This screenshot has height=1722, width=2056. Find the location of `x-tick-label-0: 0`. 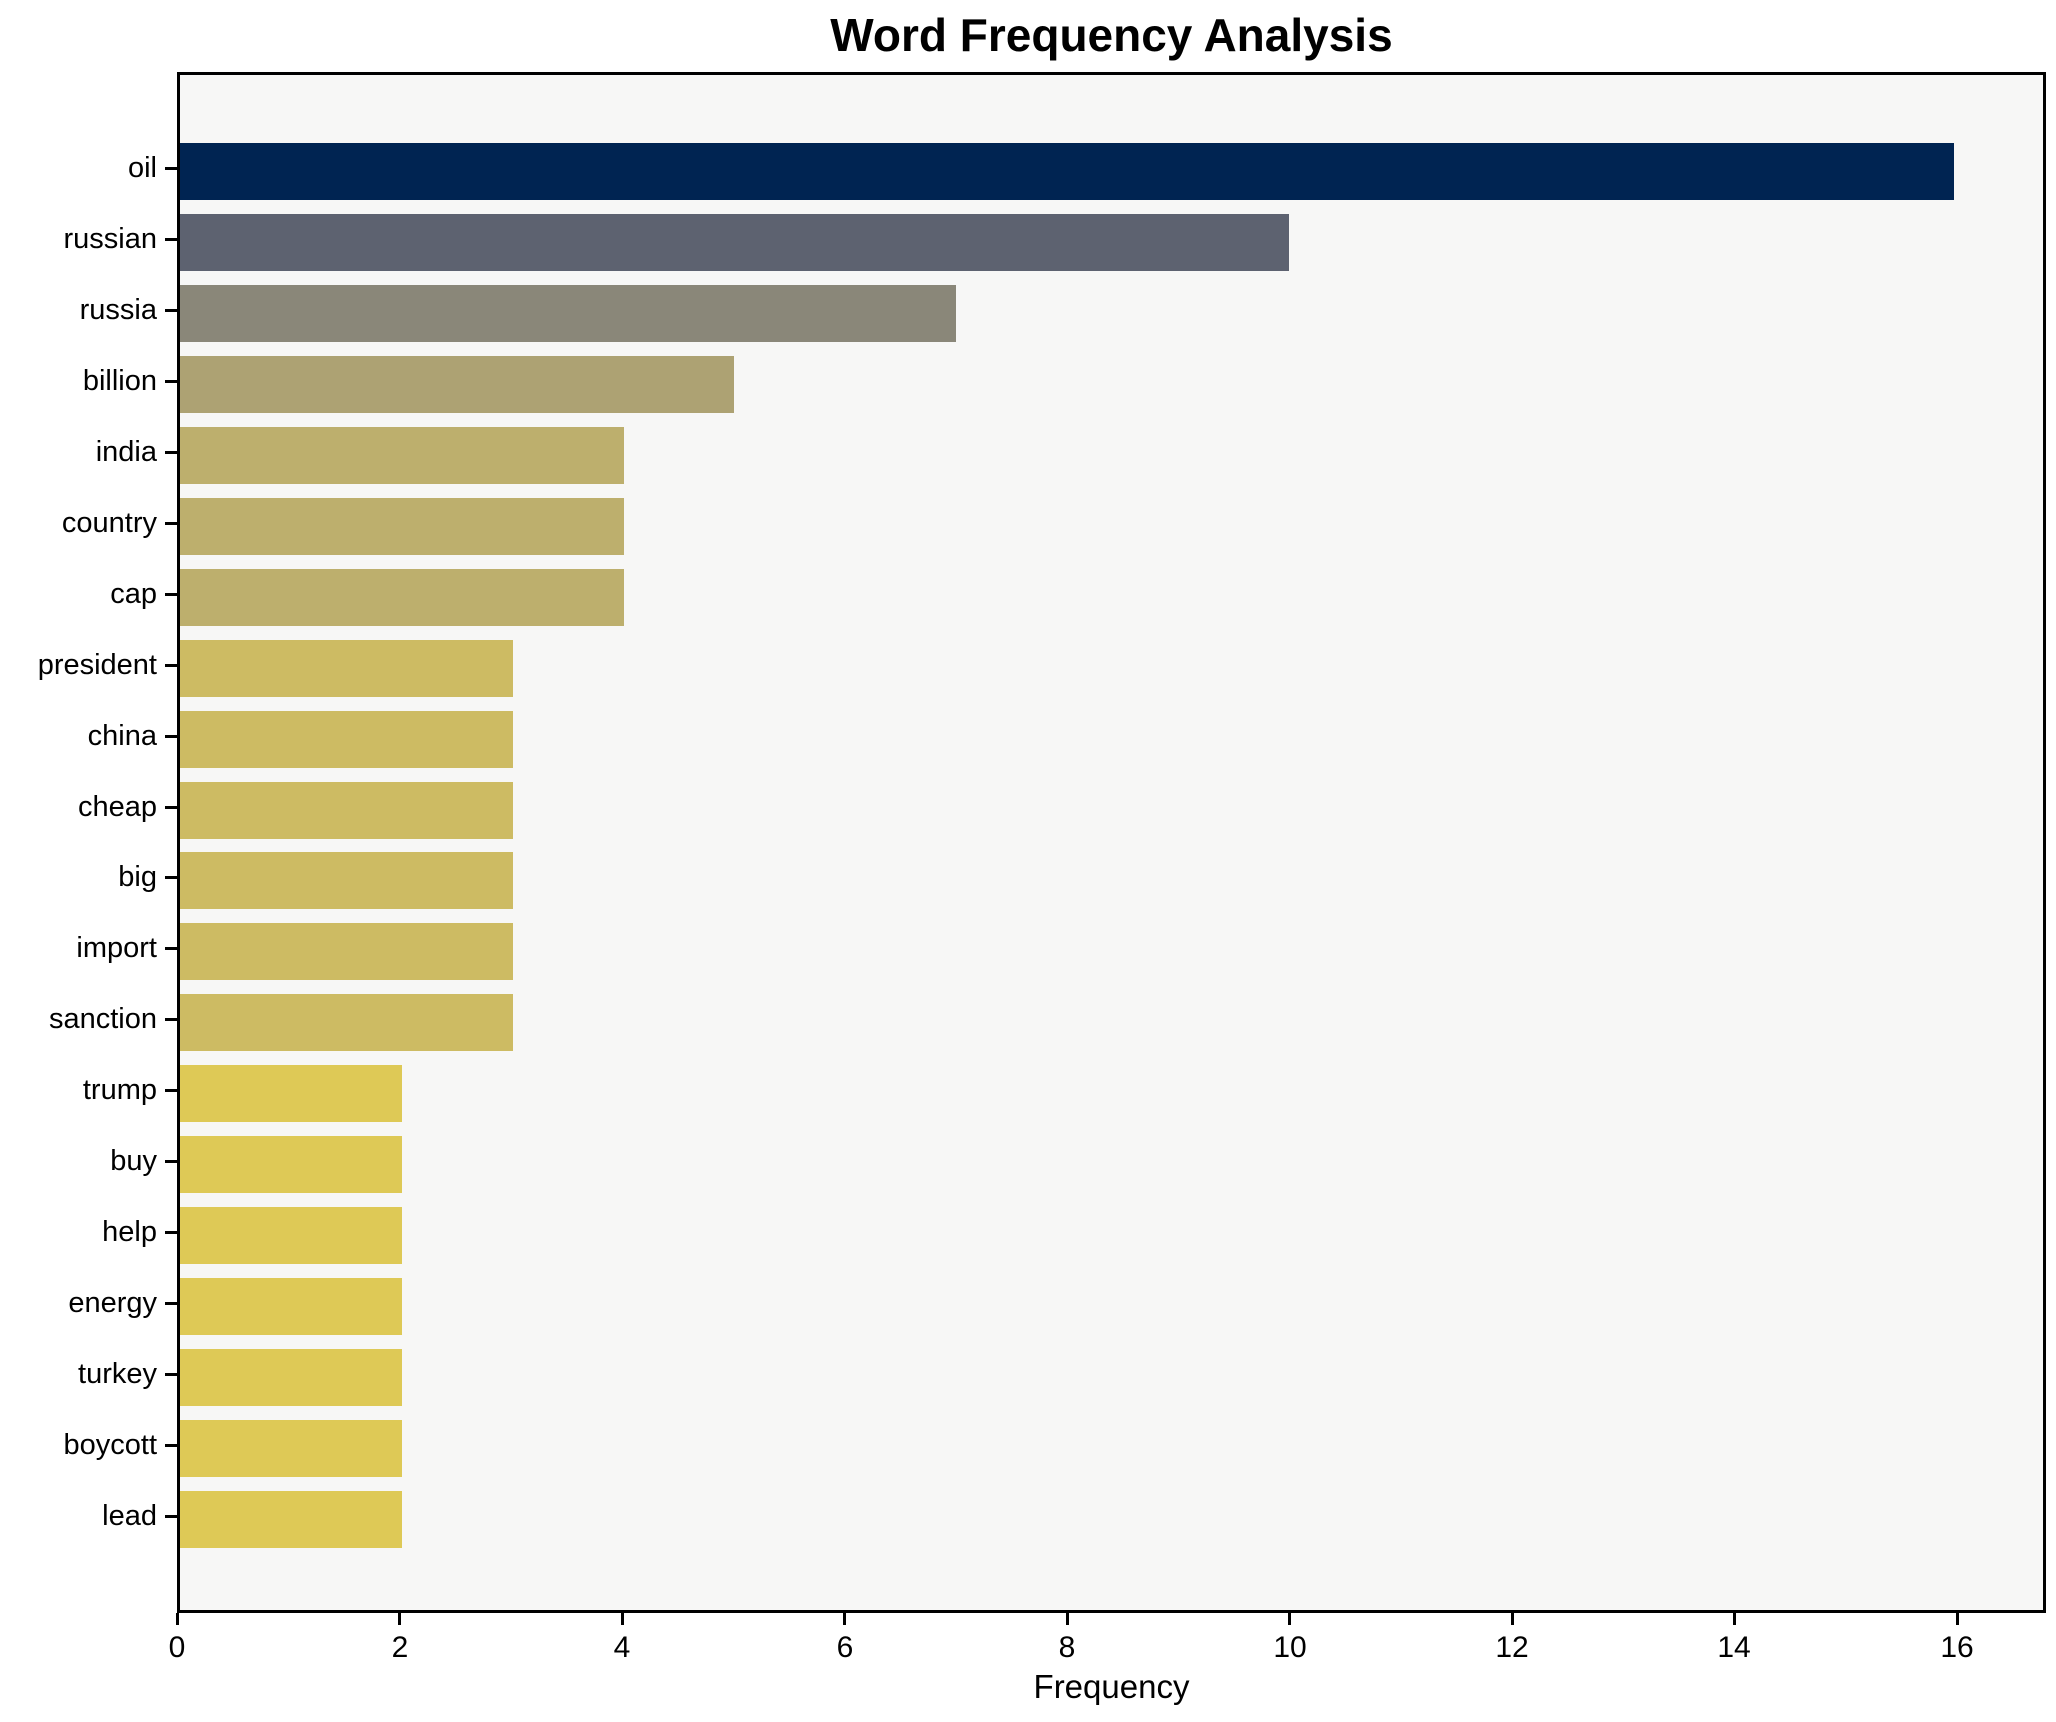

x-tick-label-0: 0 is located at coordinates (177, 1647).